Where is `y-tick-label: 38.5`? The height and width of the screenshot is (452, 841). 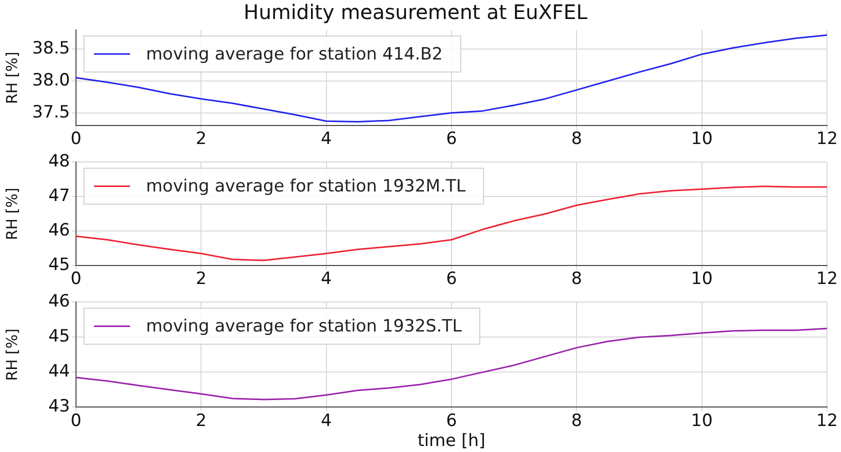
y-tick-label: 38.5 is located at coordinates (51, 48).